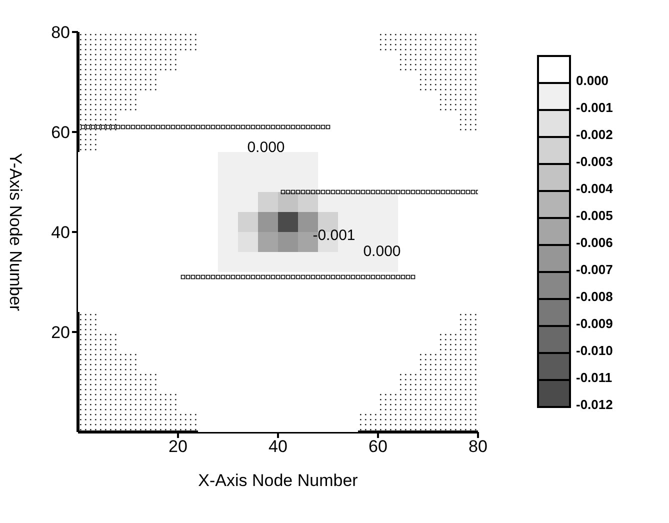  I want to click on y-tick-label: 20, so click(60, 332).